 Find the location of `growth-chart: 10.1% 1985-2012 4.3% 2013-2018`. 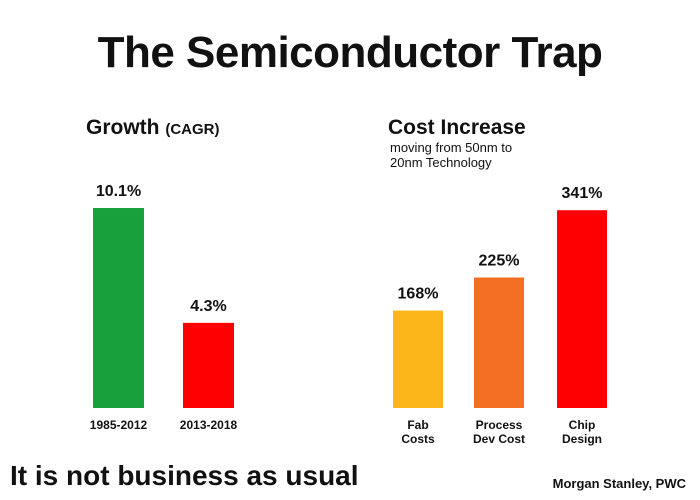

growth-chart: 10.1% 1985-2012 4.3% 2013-2018 is located at coordinates (164, 307).